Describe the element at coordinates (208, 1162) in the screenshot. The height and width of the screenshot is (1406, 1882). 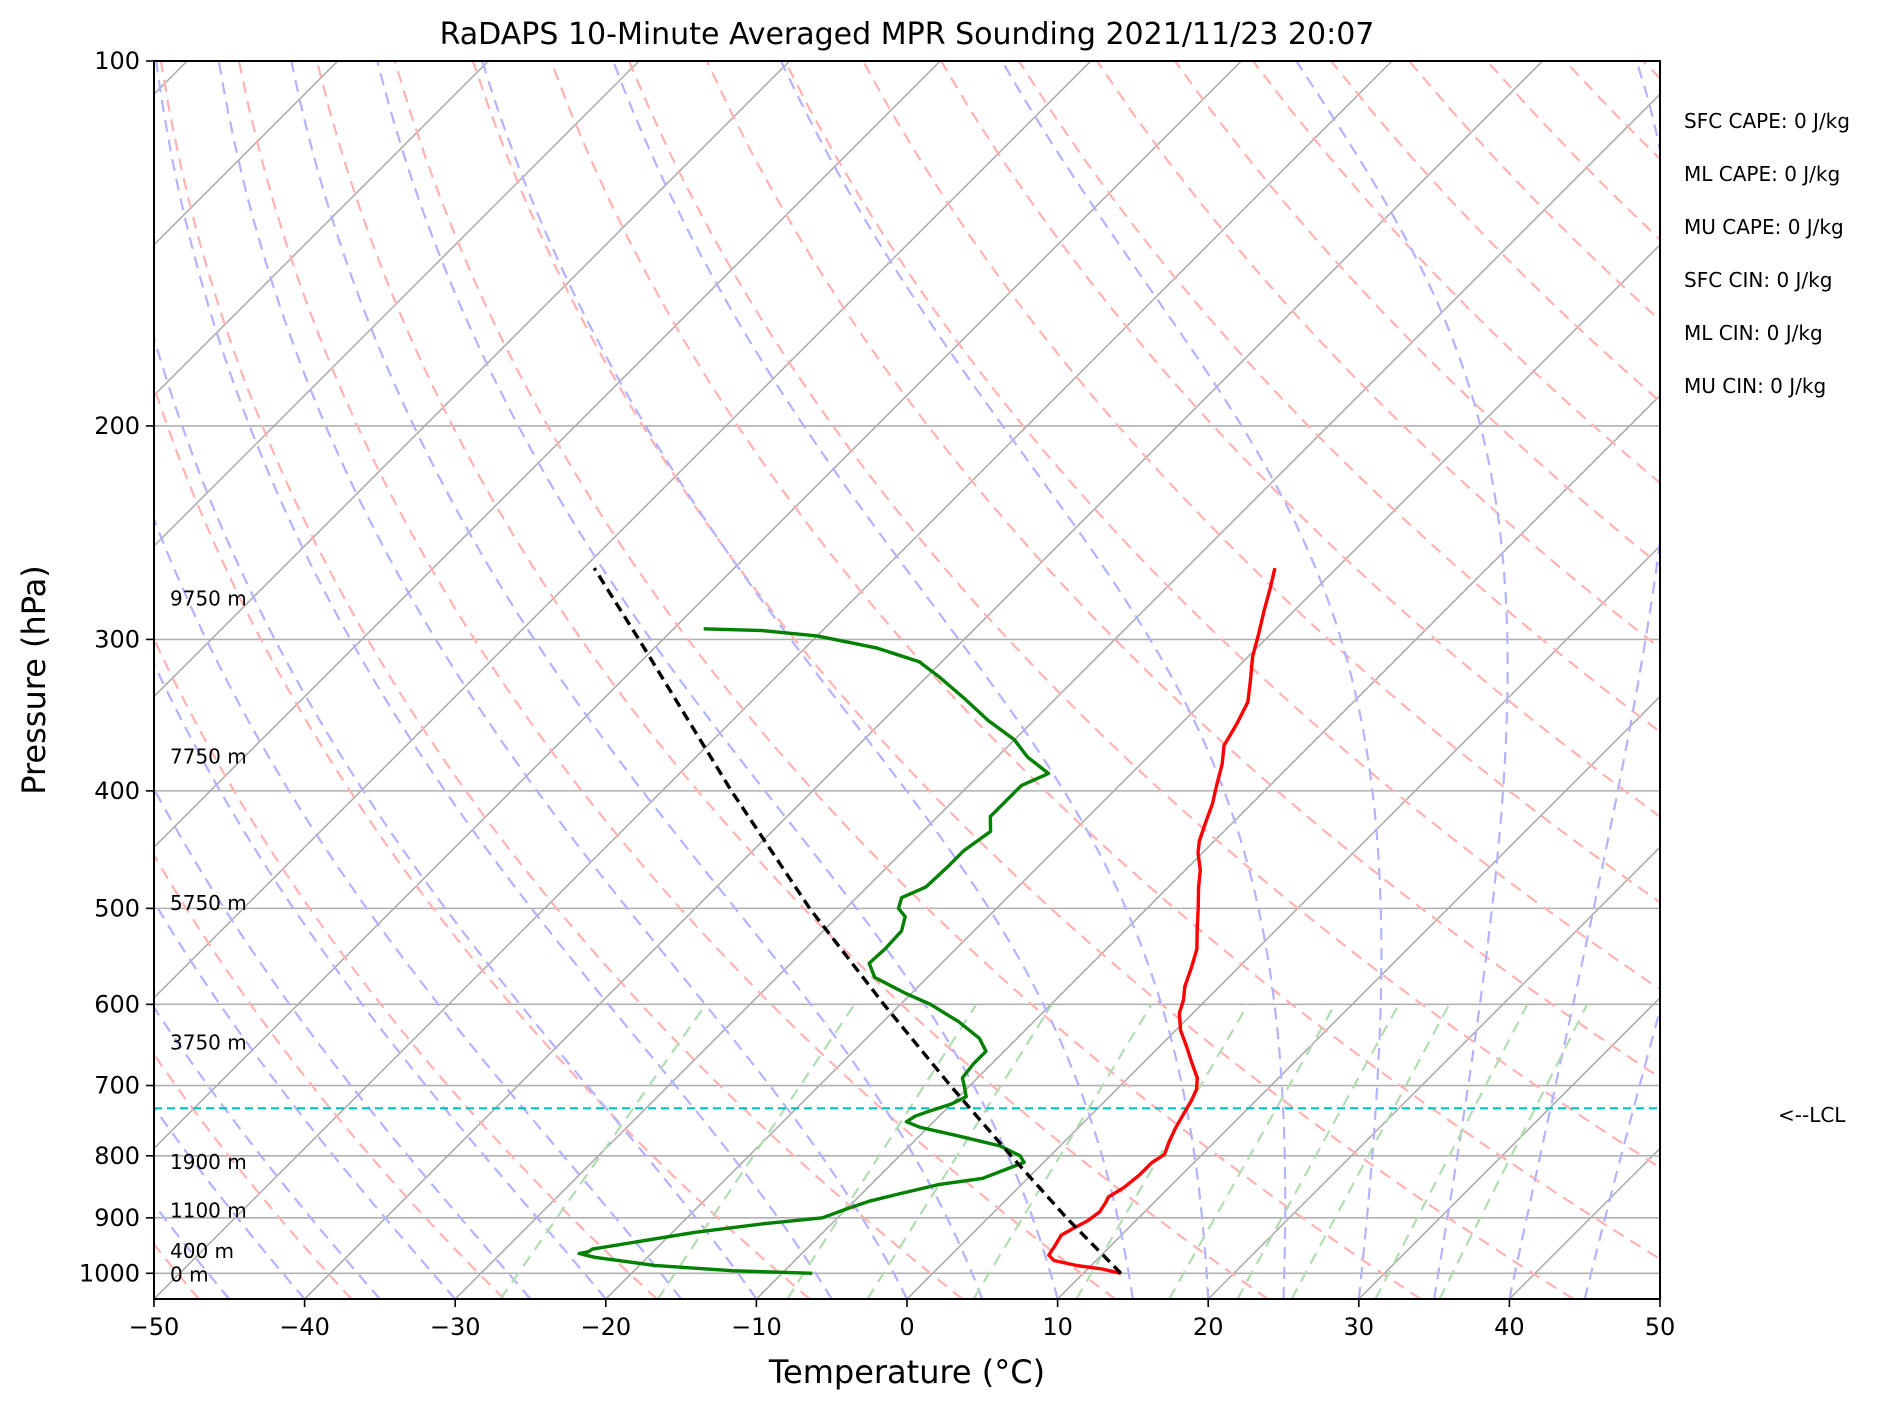
I see `height-label: 1900 m` at that location.